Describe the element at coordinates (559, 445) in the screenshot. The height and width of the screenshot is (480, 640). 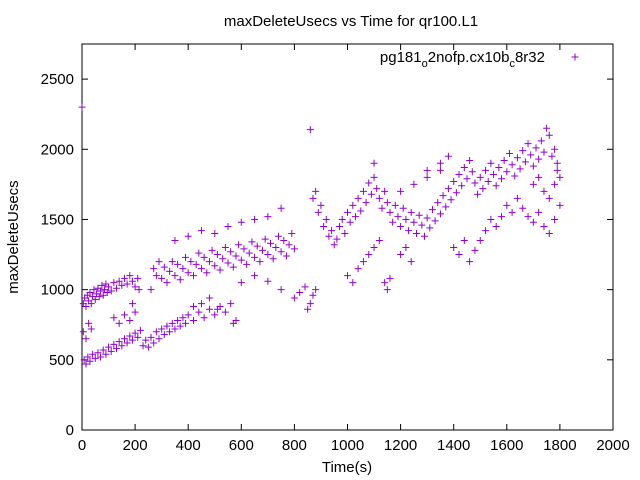
I see `x-tick-label: 1800` at that location.